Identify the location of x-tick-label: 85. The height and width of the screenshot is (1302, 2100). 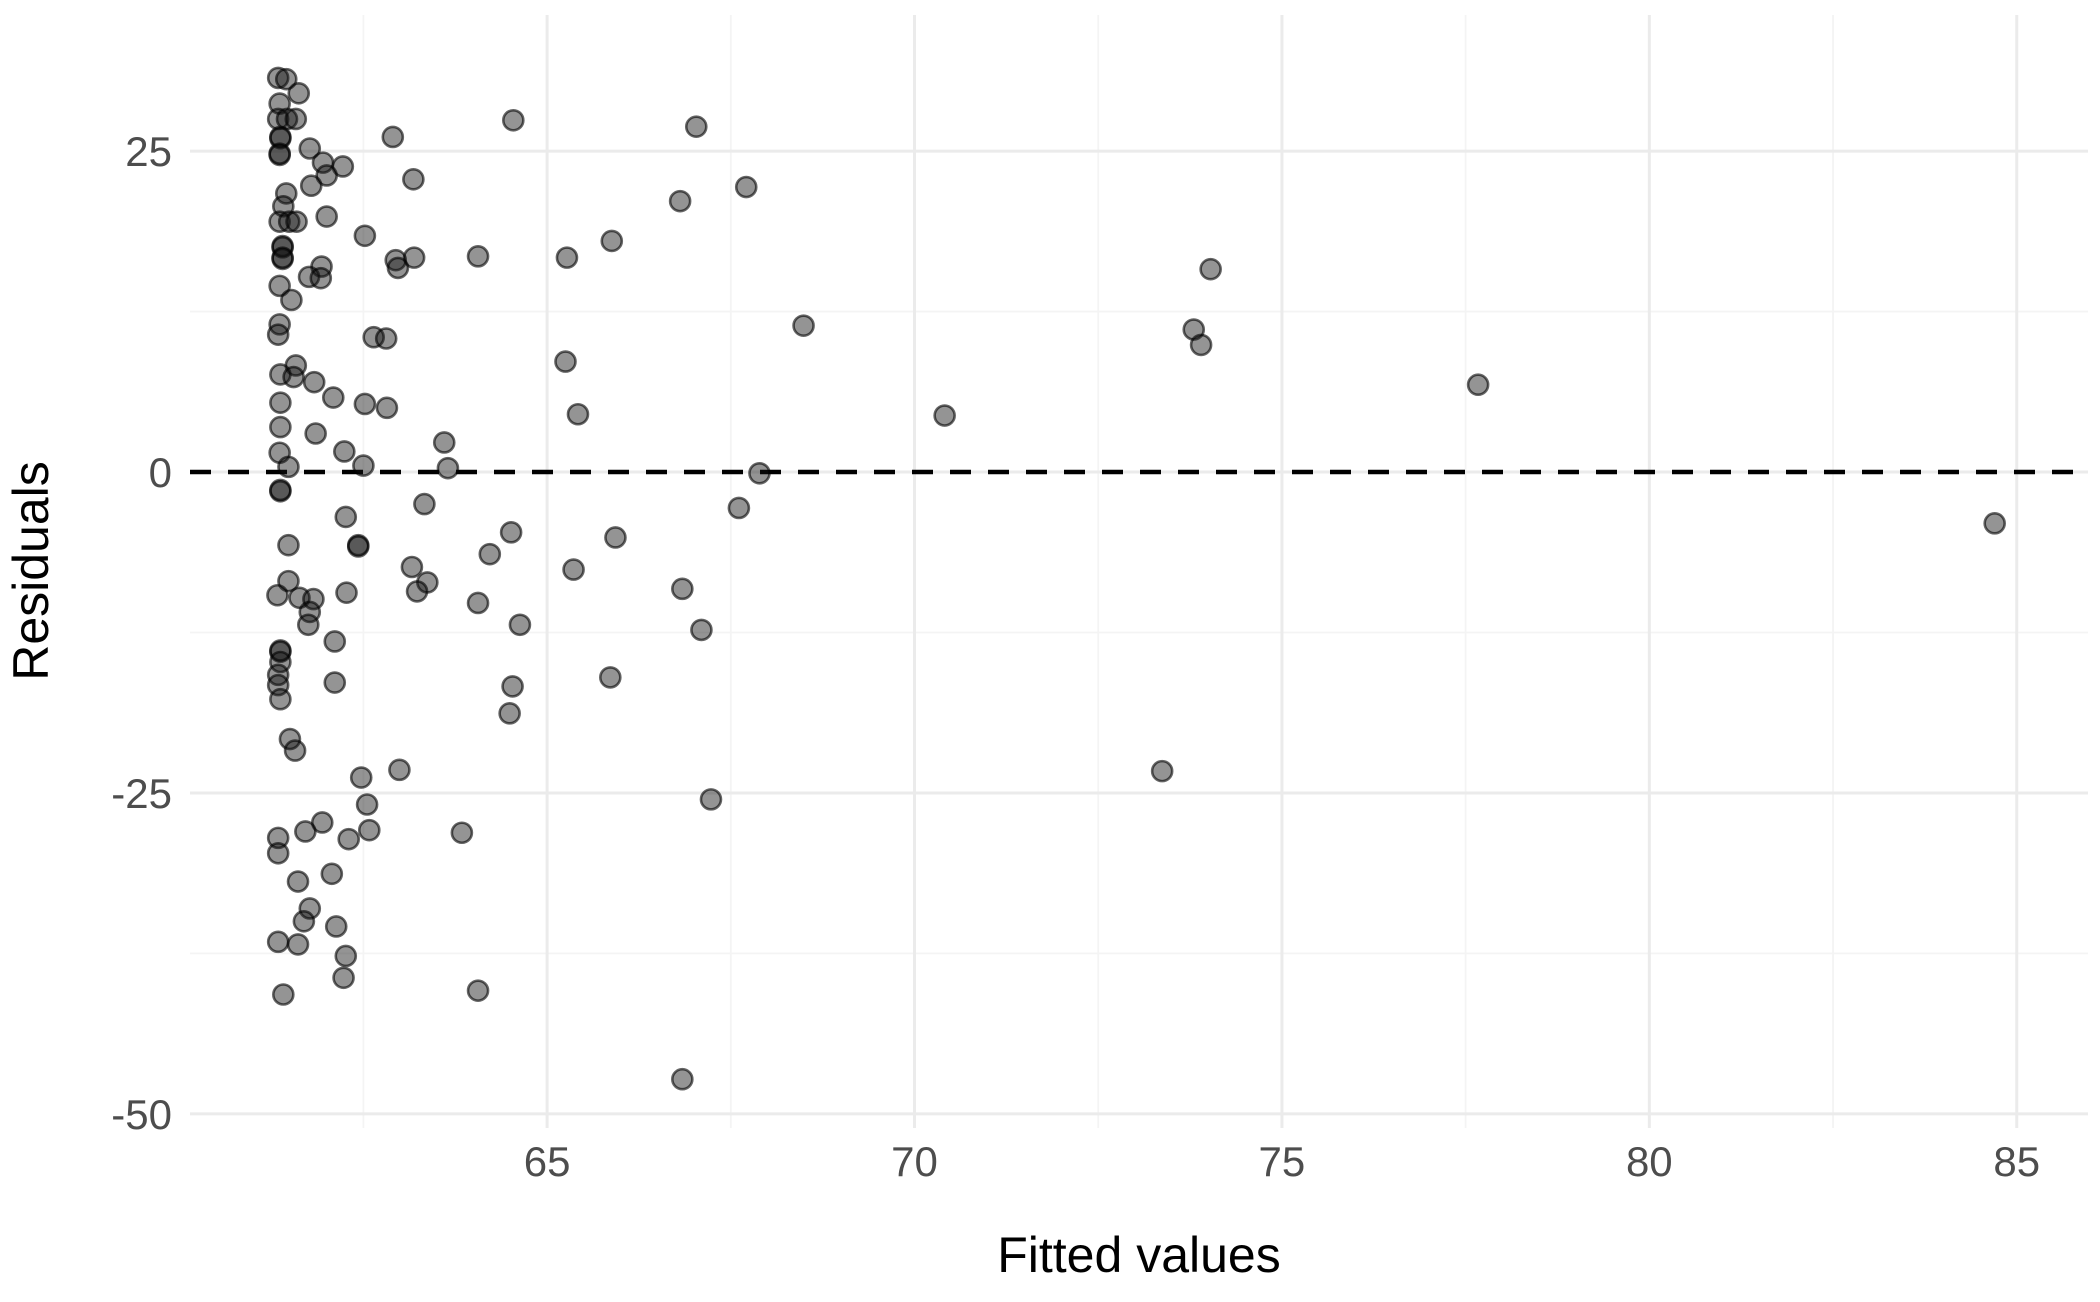
(2016, 1161).